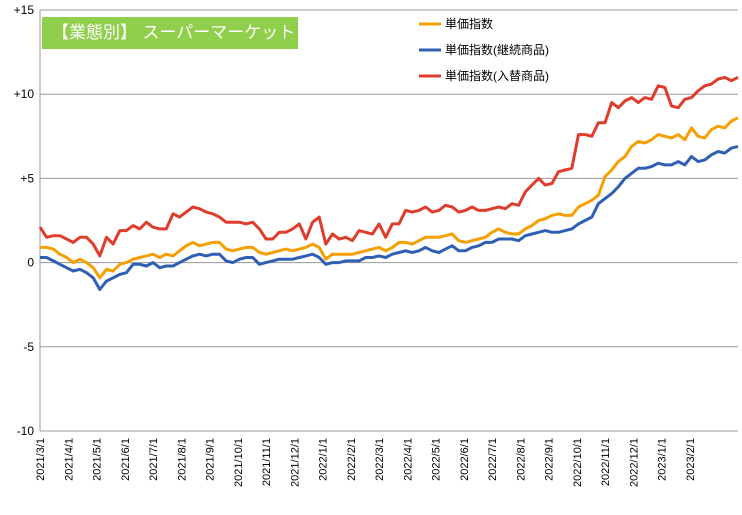 The height and width of the screenshot is (515, 742). I want to click on x-tick-label: 2022/11/1, so click(606, 462).